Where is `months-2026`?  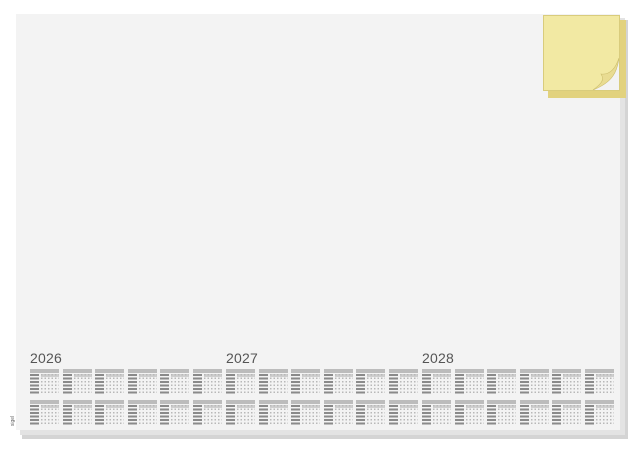
months-2026 is located at coordinates (126, 399).